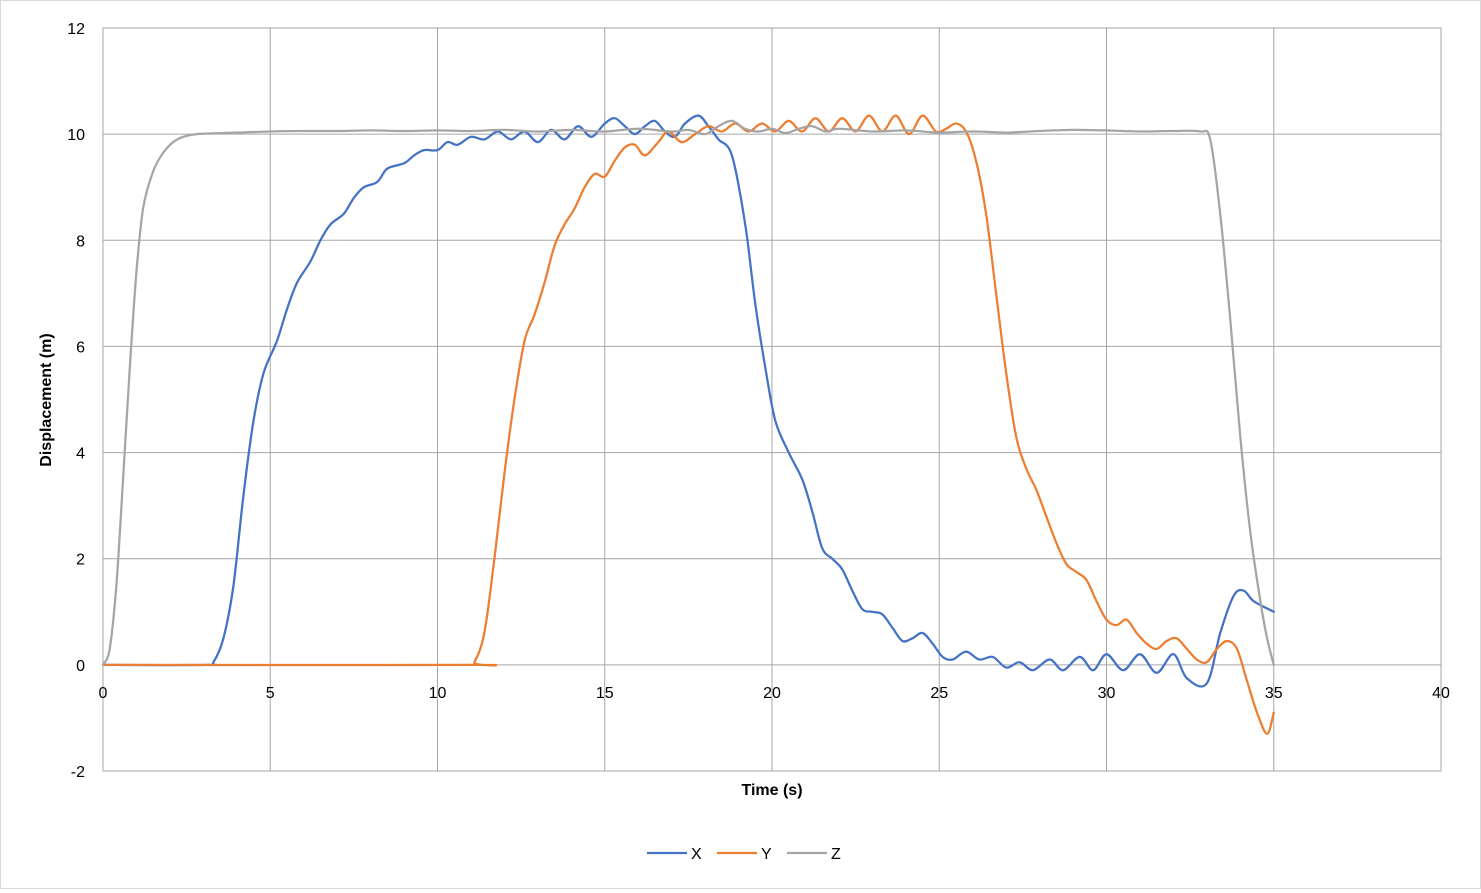 Image resolution: width=1481 pixels, height=893 pixels. I want to click on x-tick-label: 35, so click(1274, 693).